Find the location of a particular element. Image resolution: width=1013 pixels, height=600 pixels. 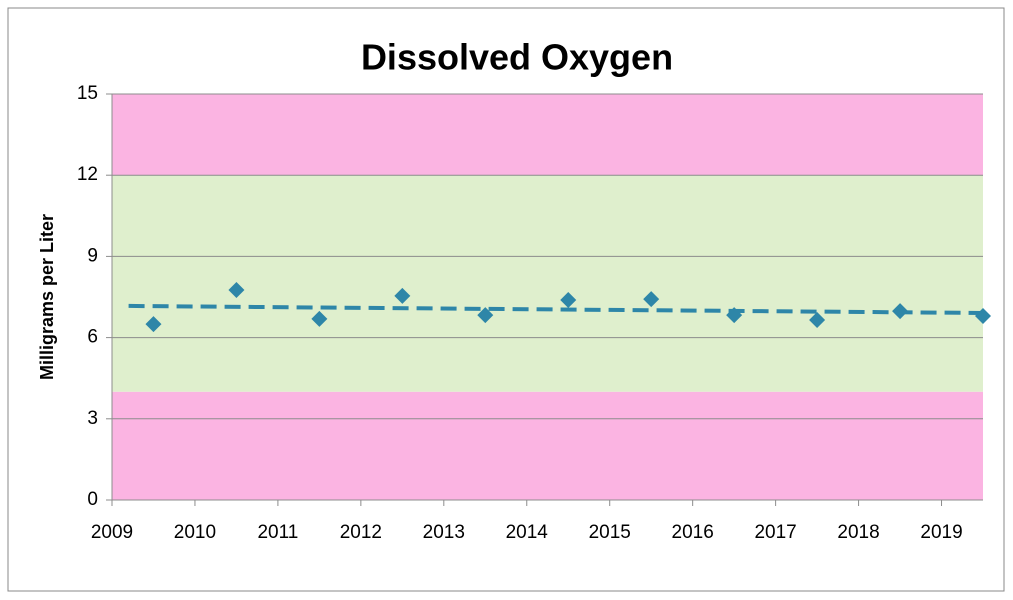

x-tick-label: 2016 is located at coordinates (693, 532).